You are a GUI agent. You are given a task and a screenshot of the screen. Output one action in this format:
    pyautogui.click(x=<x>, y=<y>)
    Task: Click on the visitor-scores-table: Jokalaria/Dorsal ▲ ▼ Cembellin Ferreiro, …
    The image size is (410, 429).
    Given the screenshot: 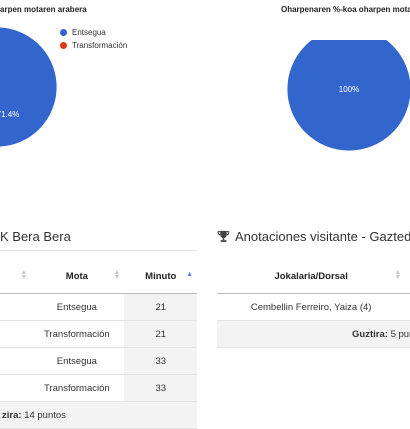 What is the action you would take?
    pyautogui.click(x=313, y=303)
    